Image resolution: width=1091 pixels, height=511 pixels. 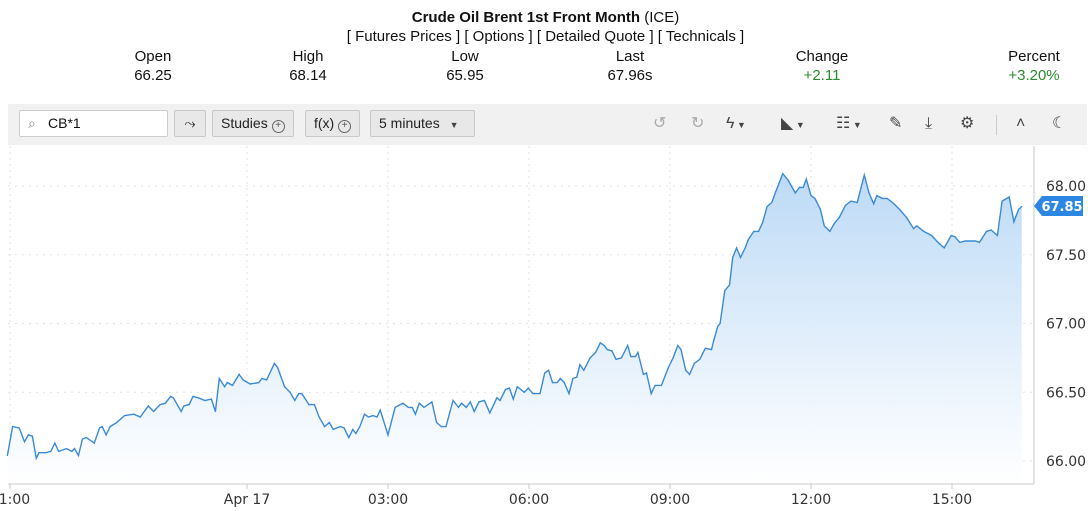 What do you see at coordinates (736, 123) in the screenshot?
I see `lightning-icon: ϟ ▼` at bounding box center [736, 123].